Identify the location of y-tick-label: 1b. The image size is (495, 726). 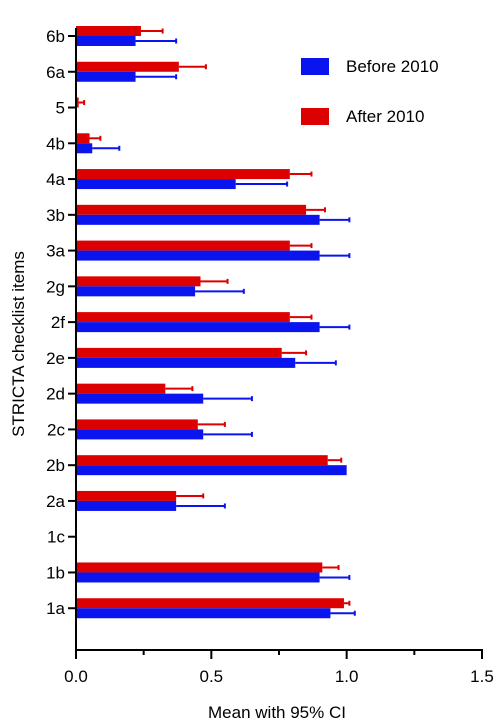
(55, 572).